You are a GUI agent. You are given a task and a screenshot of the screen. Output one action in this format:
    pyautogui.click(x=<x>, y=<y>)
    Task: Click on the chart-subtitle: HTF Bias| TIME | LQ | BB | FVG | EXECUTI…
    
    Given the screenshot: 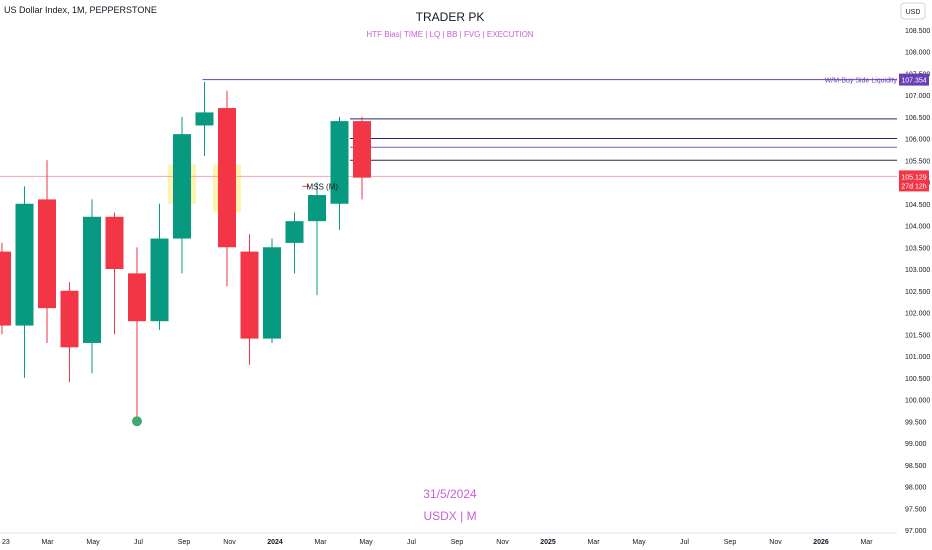 What is the action you would take?
    pyautogui.click(x=449, y=34)
    